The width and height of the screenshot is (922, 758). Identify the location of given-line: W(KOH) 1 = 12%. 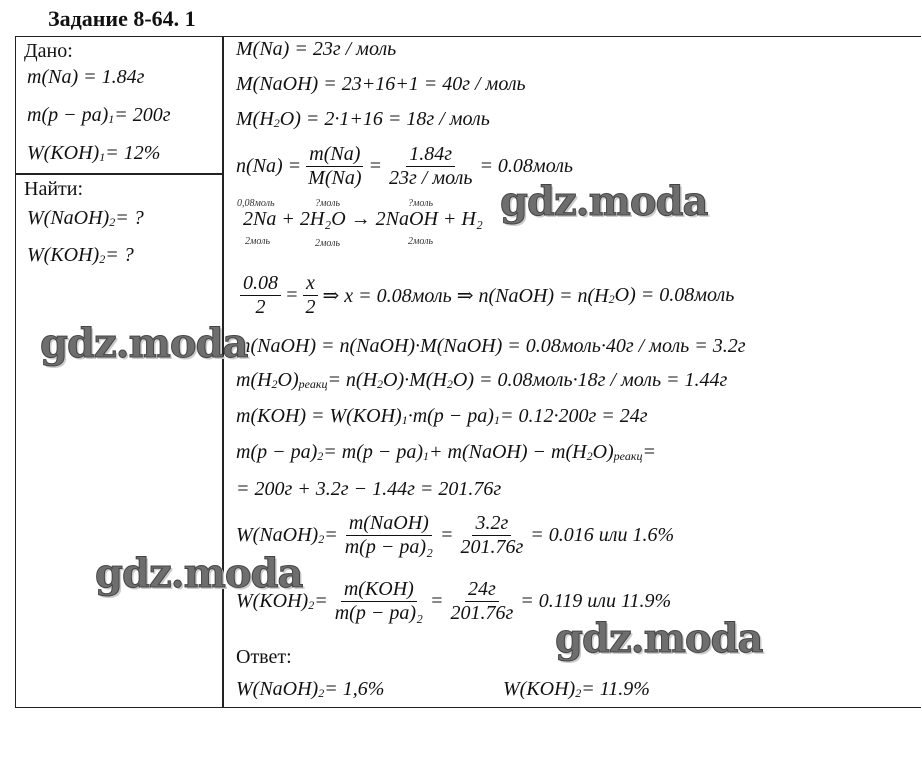
(93, 153).